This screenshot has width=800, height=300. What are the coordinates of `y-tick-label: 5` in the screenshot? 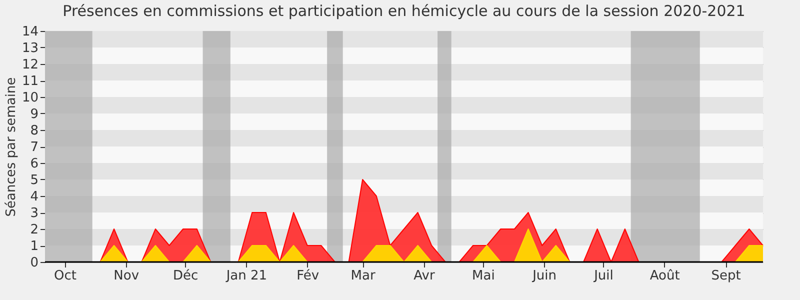 It's located at (34, 180).